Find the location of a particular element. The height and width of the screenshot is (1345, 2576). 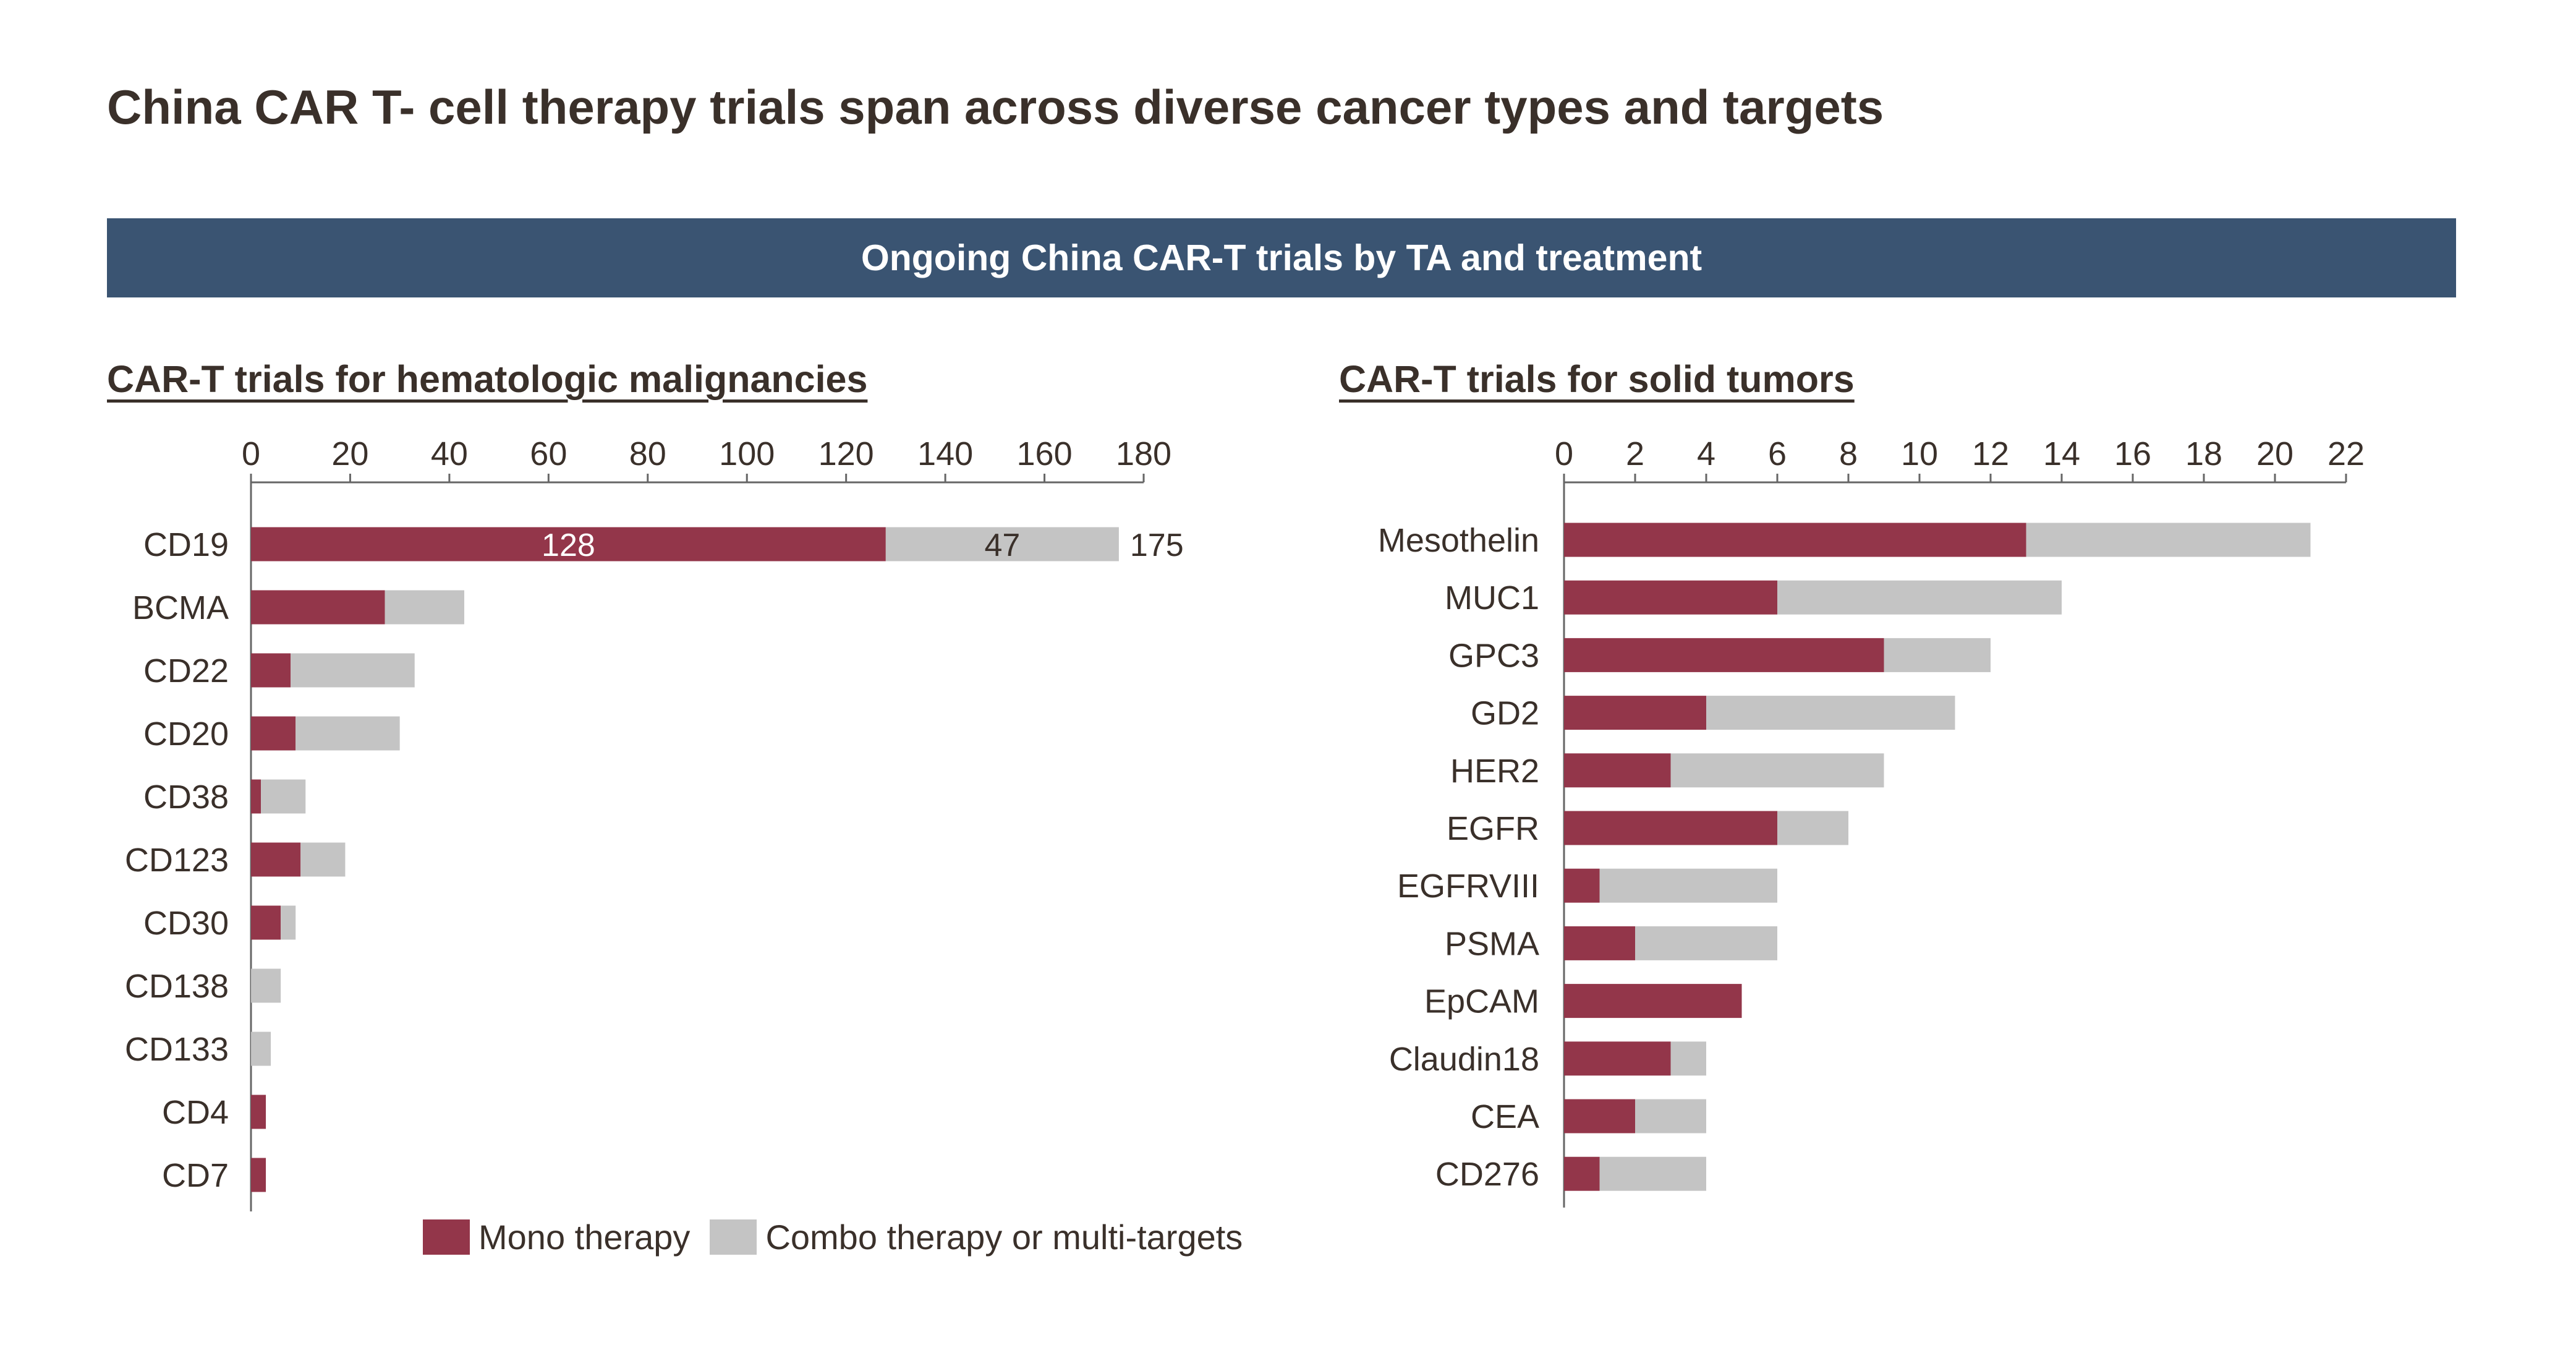

heme-bar-mono-cd7 is located at coordinates (258, 1175).